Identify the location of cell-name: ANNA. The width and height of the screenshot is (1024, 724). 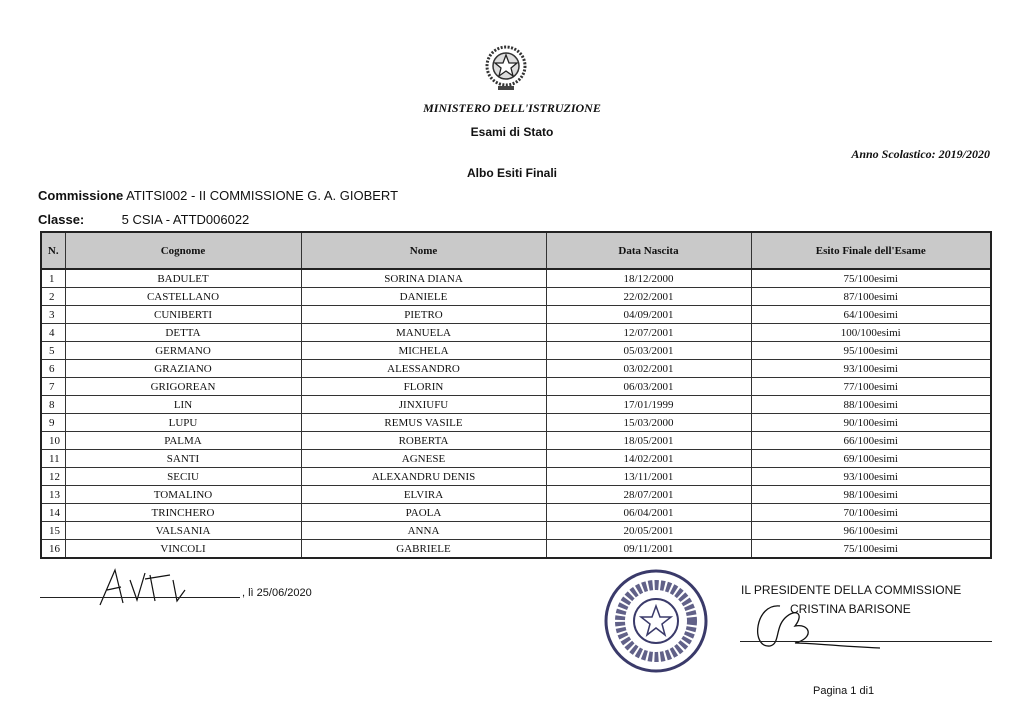
(423, 530).